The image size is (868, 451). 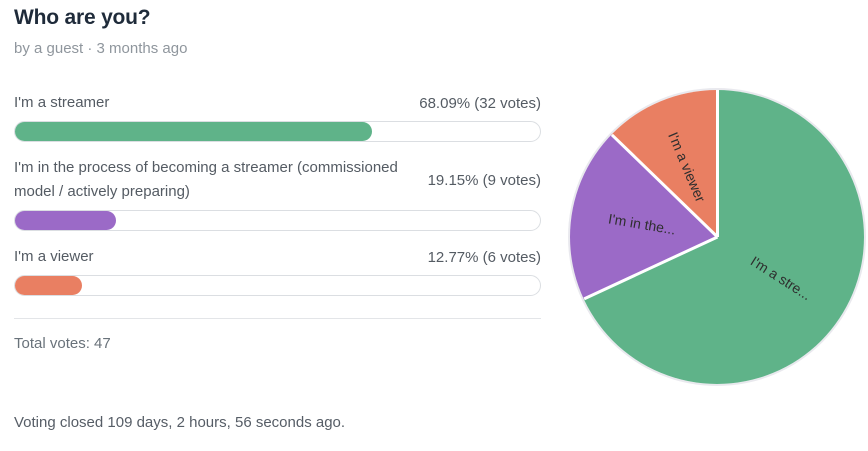 What do you see at coordinates (54, 256) in the screenshot?
I see `option-label: I'm a viewer` at bounding box center [54, 256].